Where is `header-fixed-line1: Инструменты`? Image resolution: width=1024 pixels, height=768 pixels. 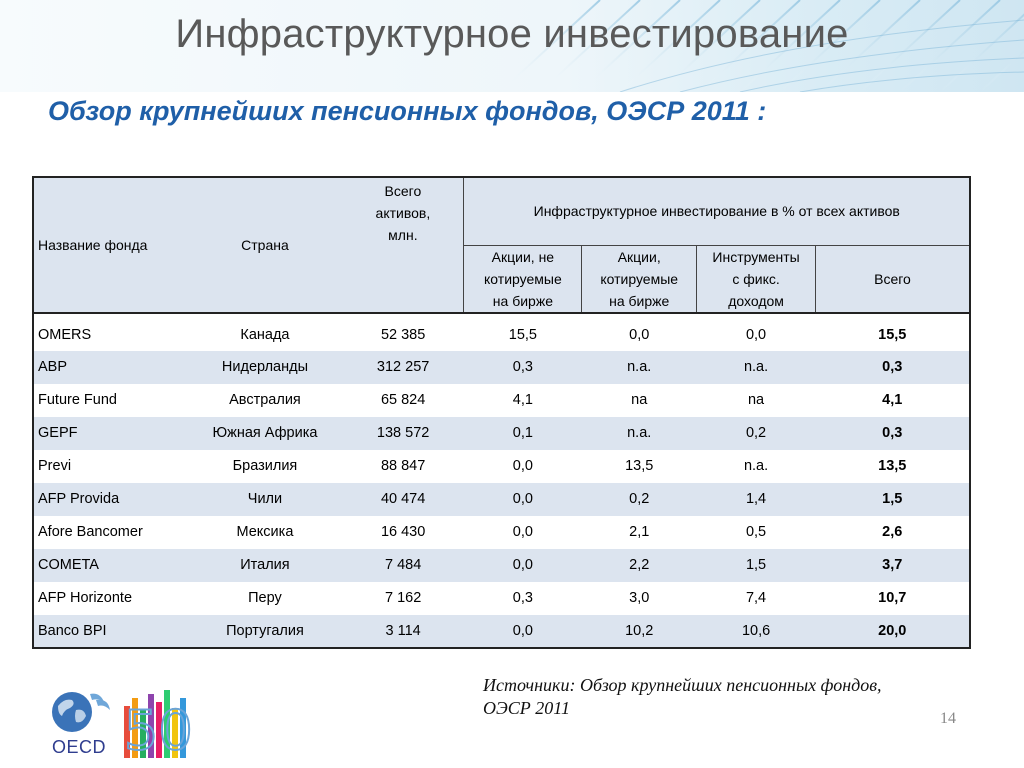 header-fixed-line1: Инструменты is located at coordinates (756, 256).